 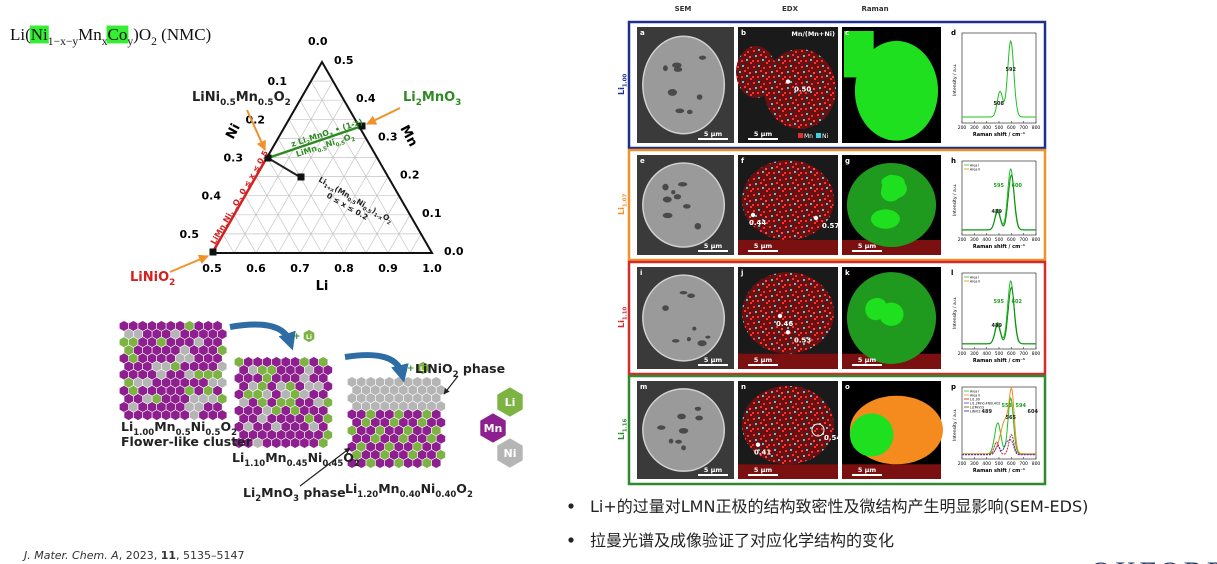 I want to click on panel-letter: e, so click(x=642, y=161).